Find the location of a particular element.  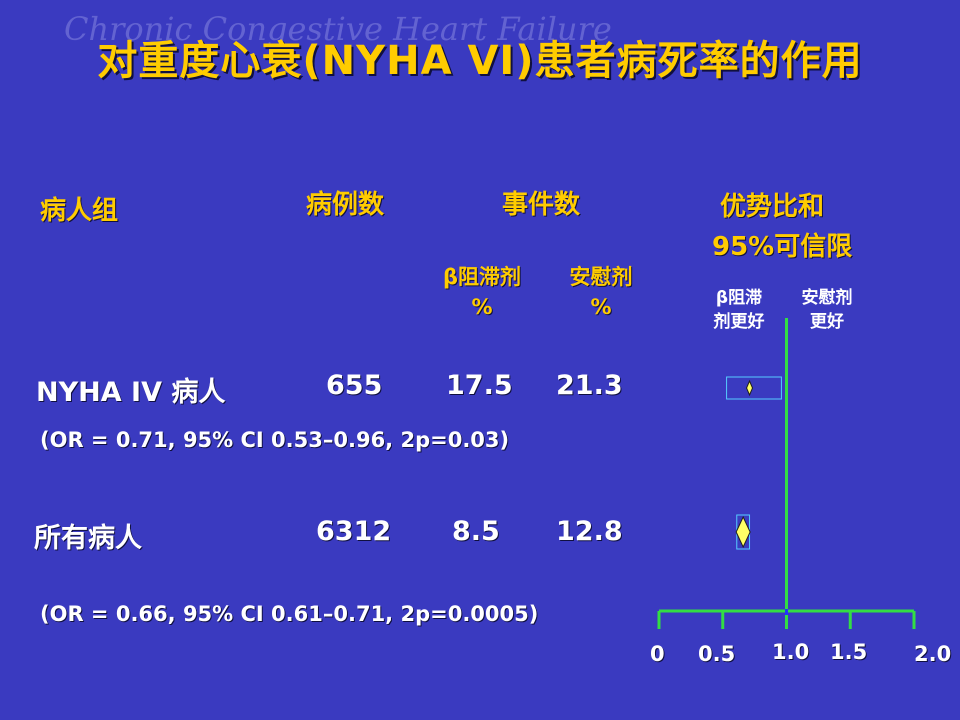

header-placebo: 安慰剂 % is located at coordinates (601, 292).